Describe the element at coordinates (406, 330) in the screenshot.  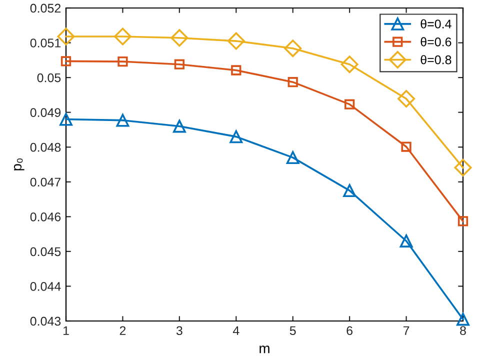
I see `x-tick-label: 7` at that location.